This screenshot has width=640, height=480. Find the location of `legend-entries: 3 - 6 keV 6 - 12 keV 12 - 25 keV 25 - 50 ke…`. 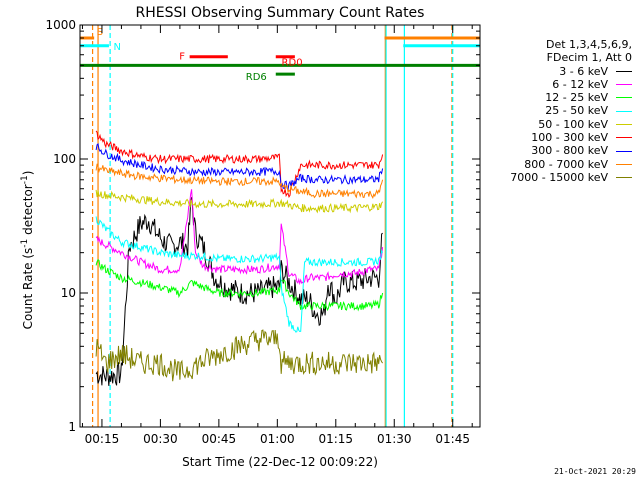

legend-entries: 3 - 6 keV 6 - 12 keV 12 - 25 keV 25 - 50 ke… is located at coordinates (547, 125).